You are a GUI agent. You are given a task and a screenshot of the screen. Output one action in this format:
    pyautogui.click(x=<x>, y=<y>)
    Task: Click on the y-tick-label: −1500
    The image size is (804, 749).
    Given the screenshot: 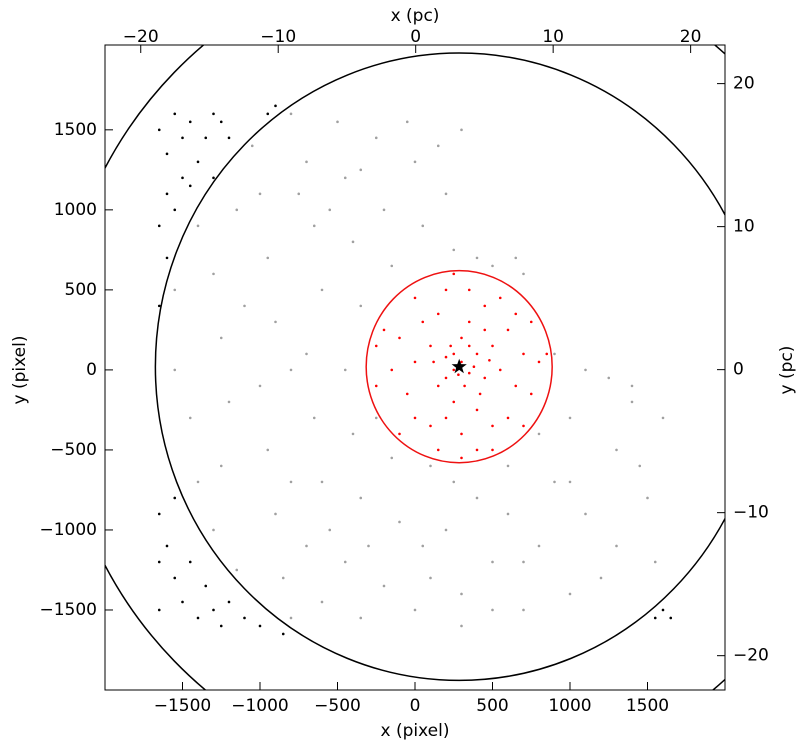 What is the action you would take?
    pyautogui.click(x=68, y=610)
    